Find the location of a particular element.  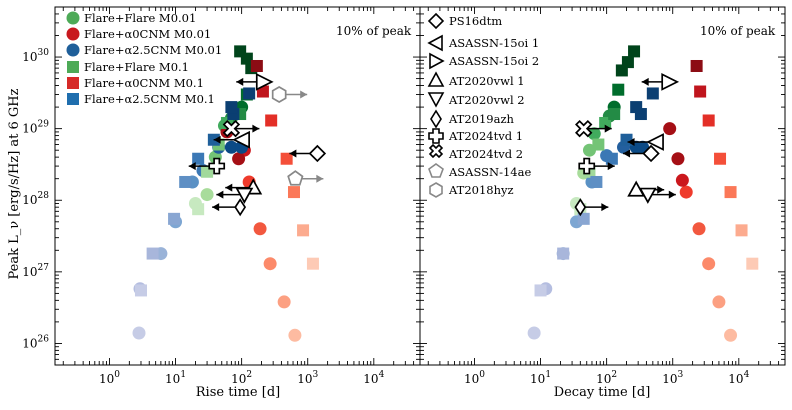

legend-marker-thin-diamond is located at coordinates (436, 119).